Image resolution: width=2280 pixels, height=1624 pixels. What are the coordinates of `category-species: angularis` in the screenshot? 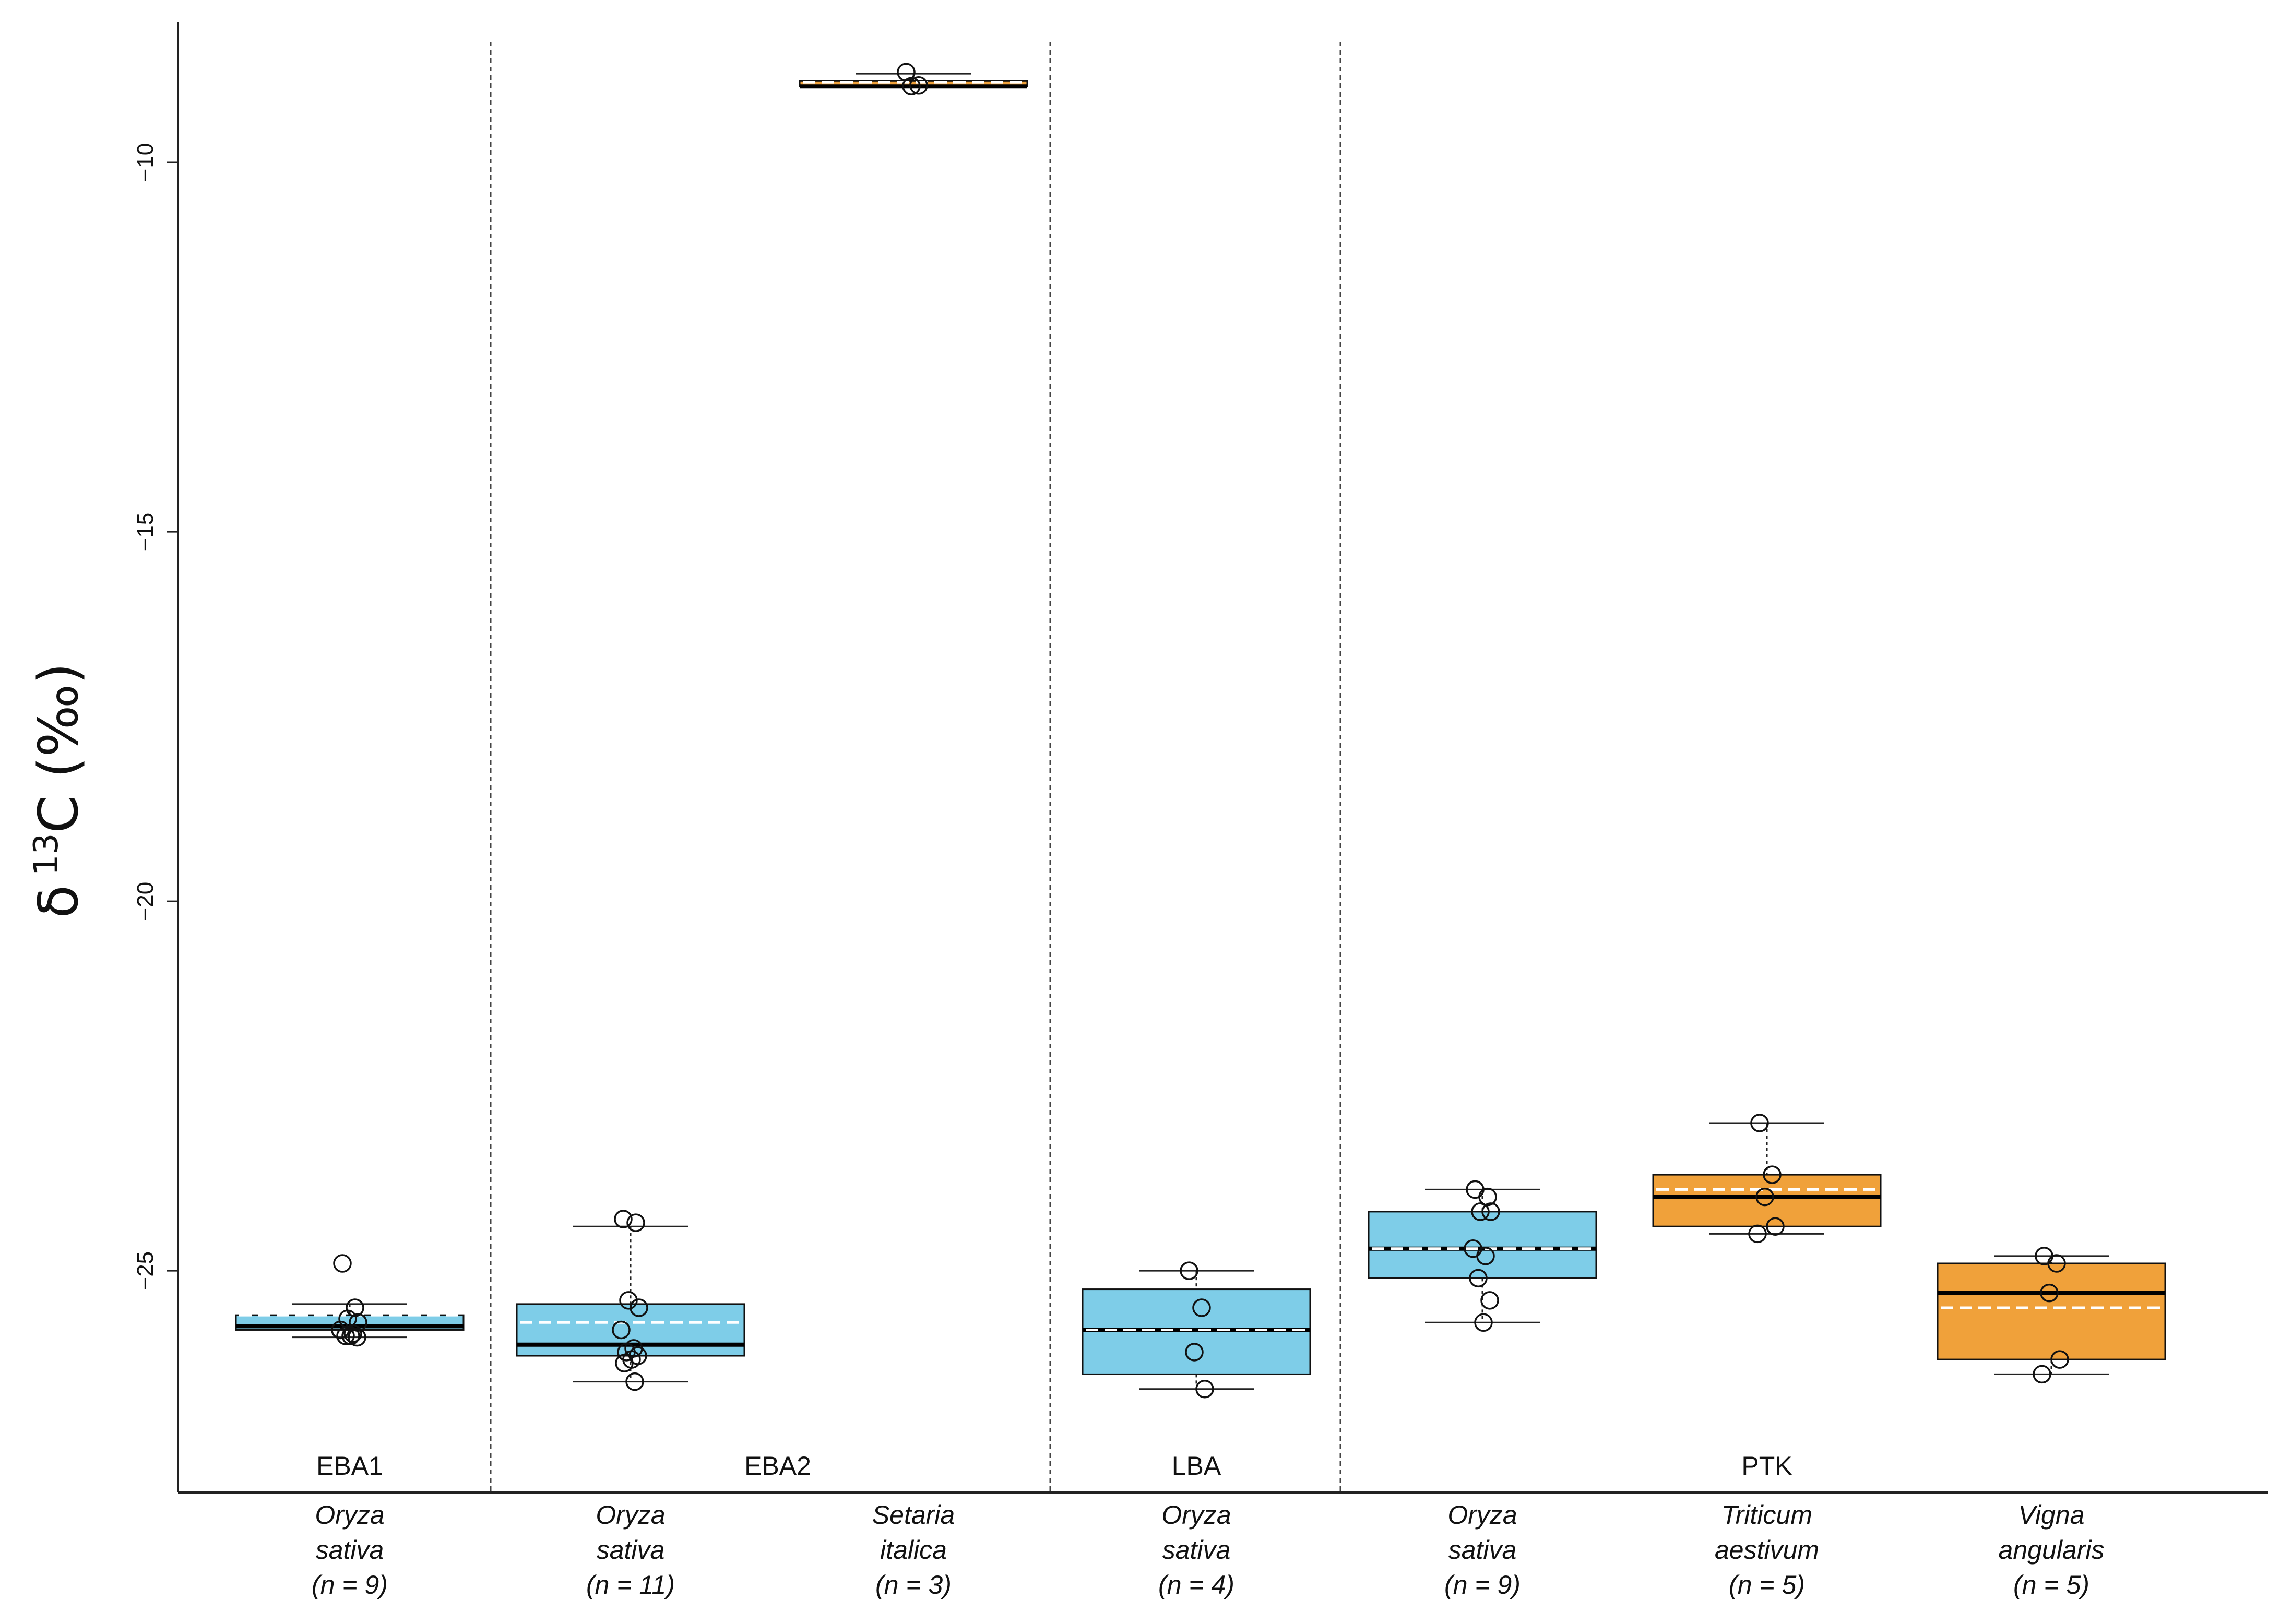 It's located at (2052, 1550).